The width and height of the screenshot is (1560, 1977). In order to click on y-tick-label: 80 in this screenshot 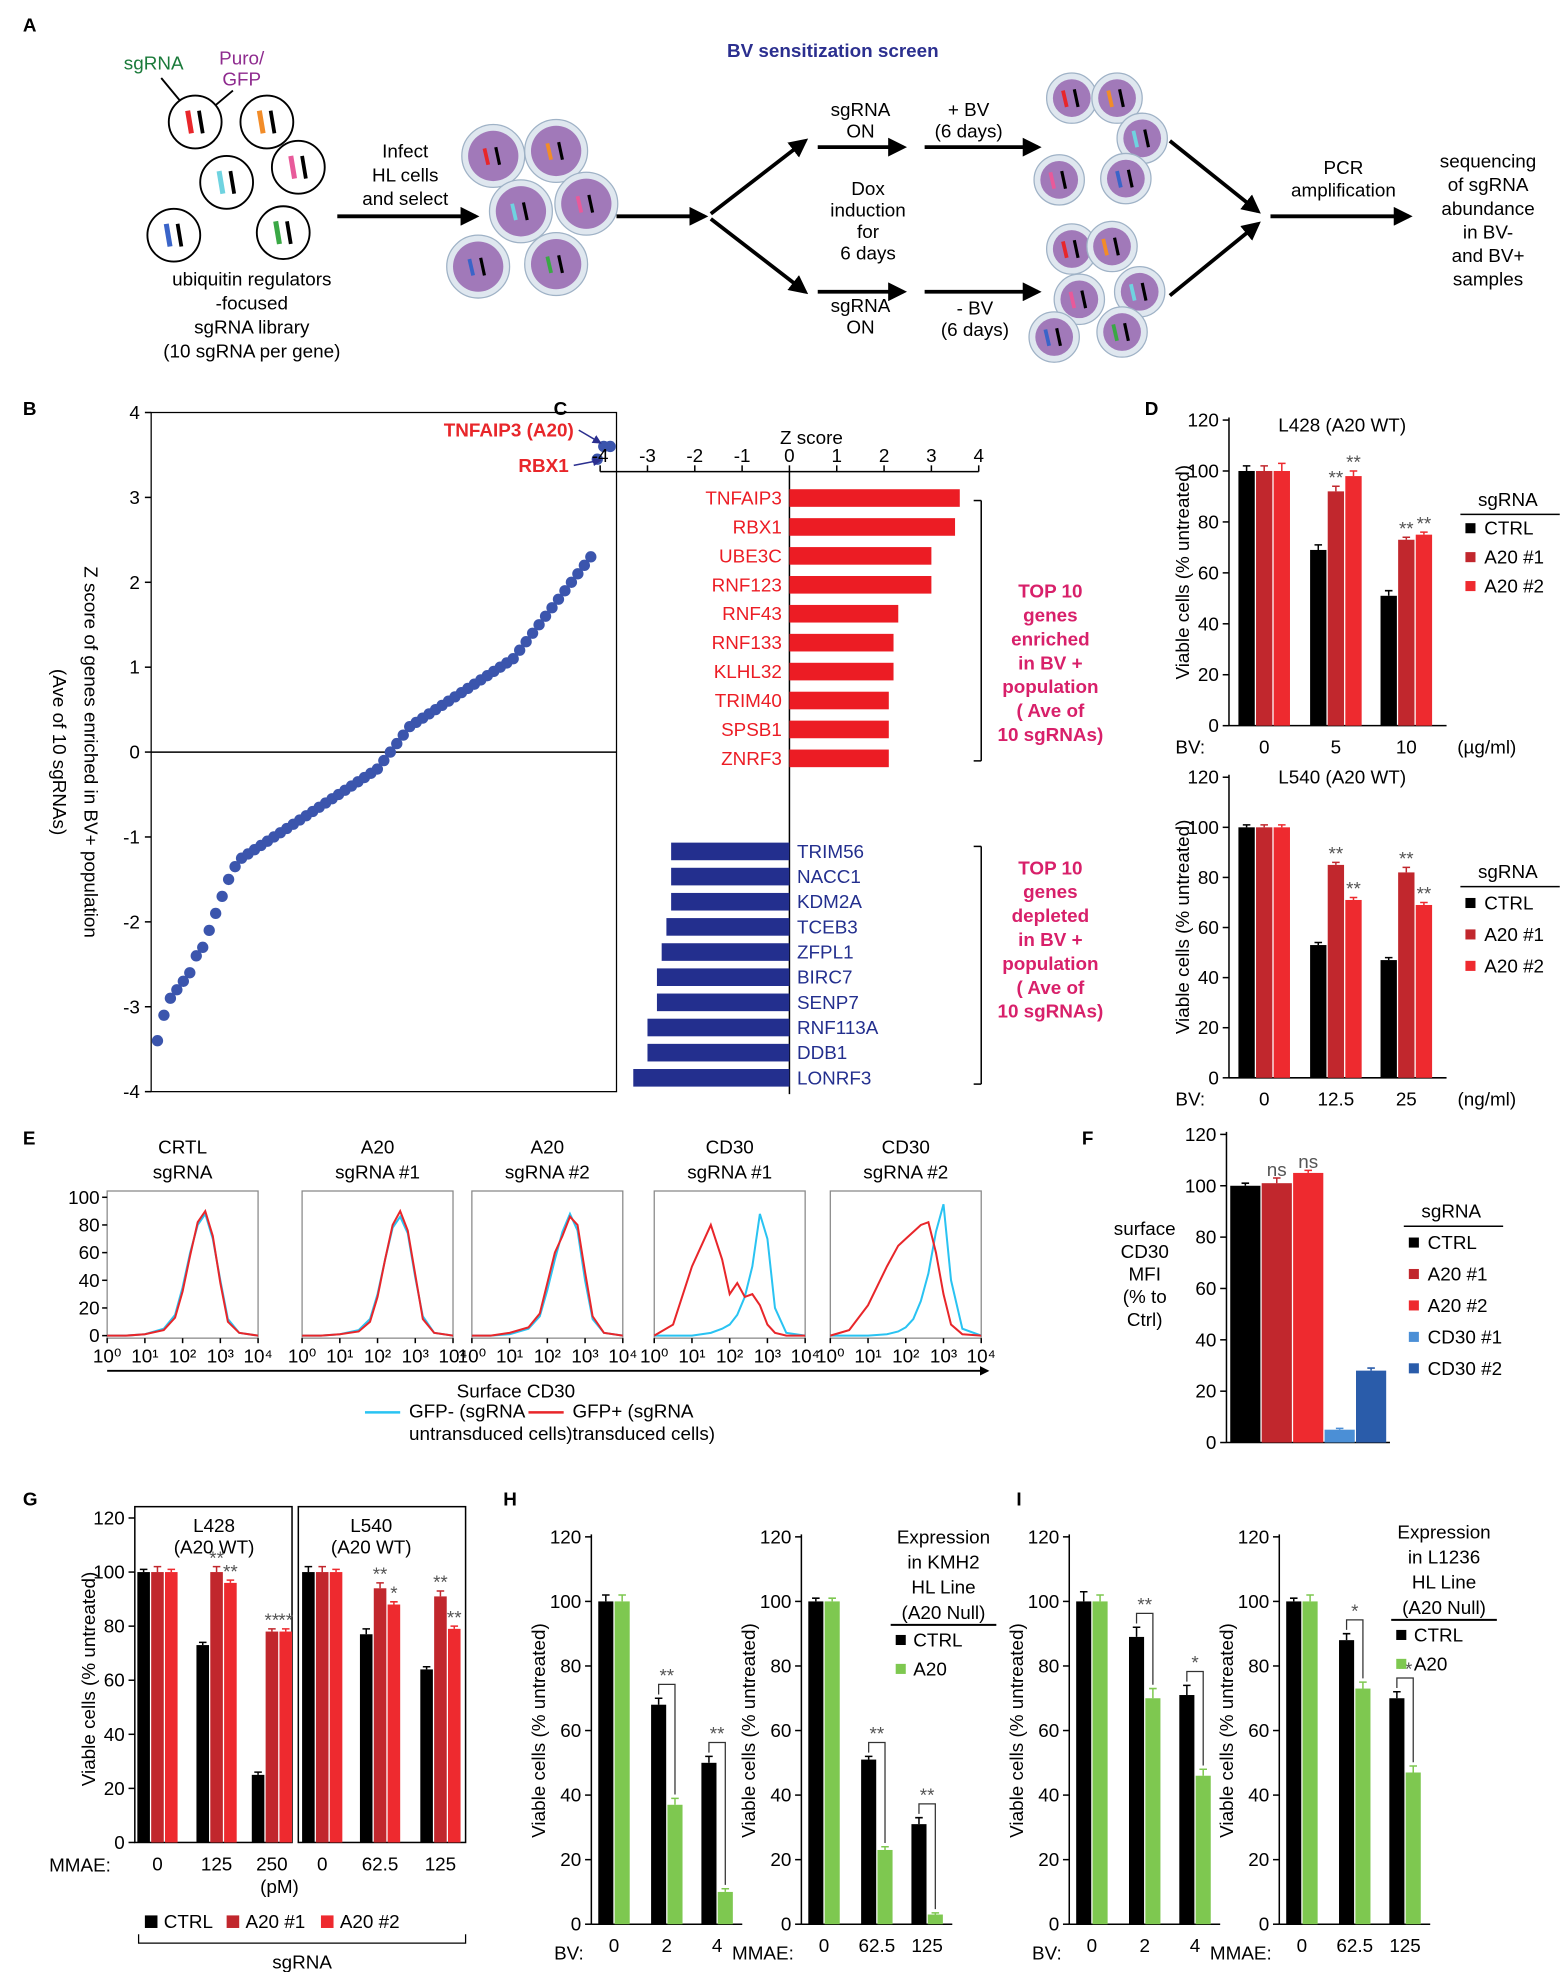, I will do `click(89, 1224)`.